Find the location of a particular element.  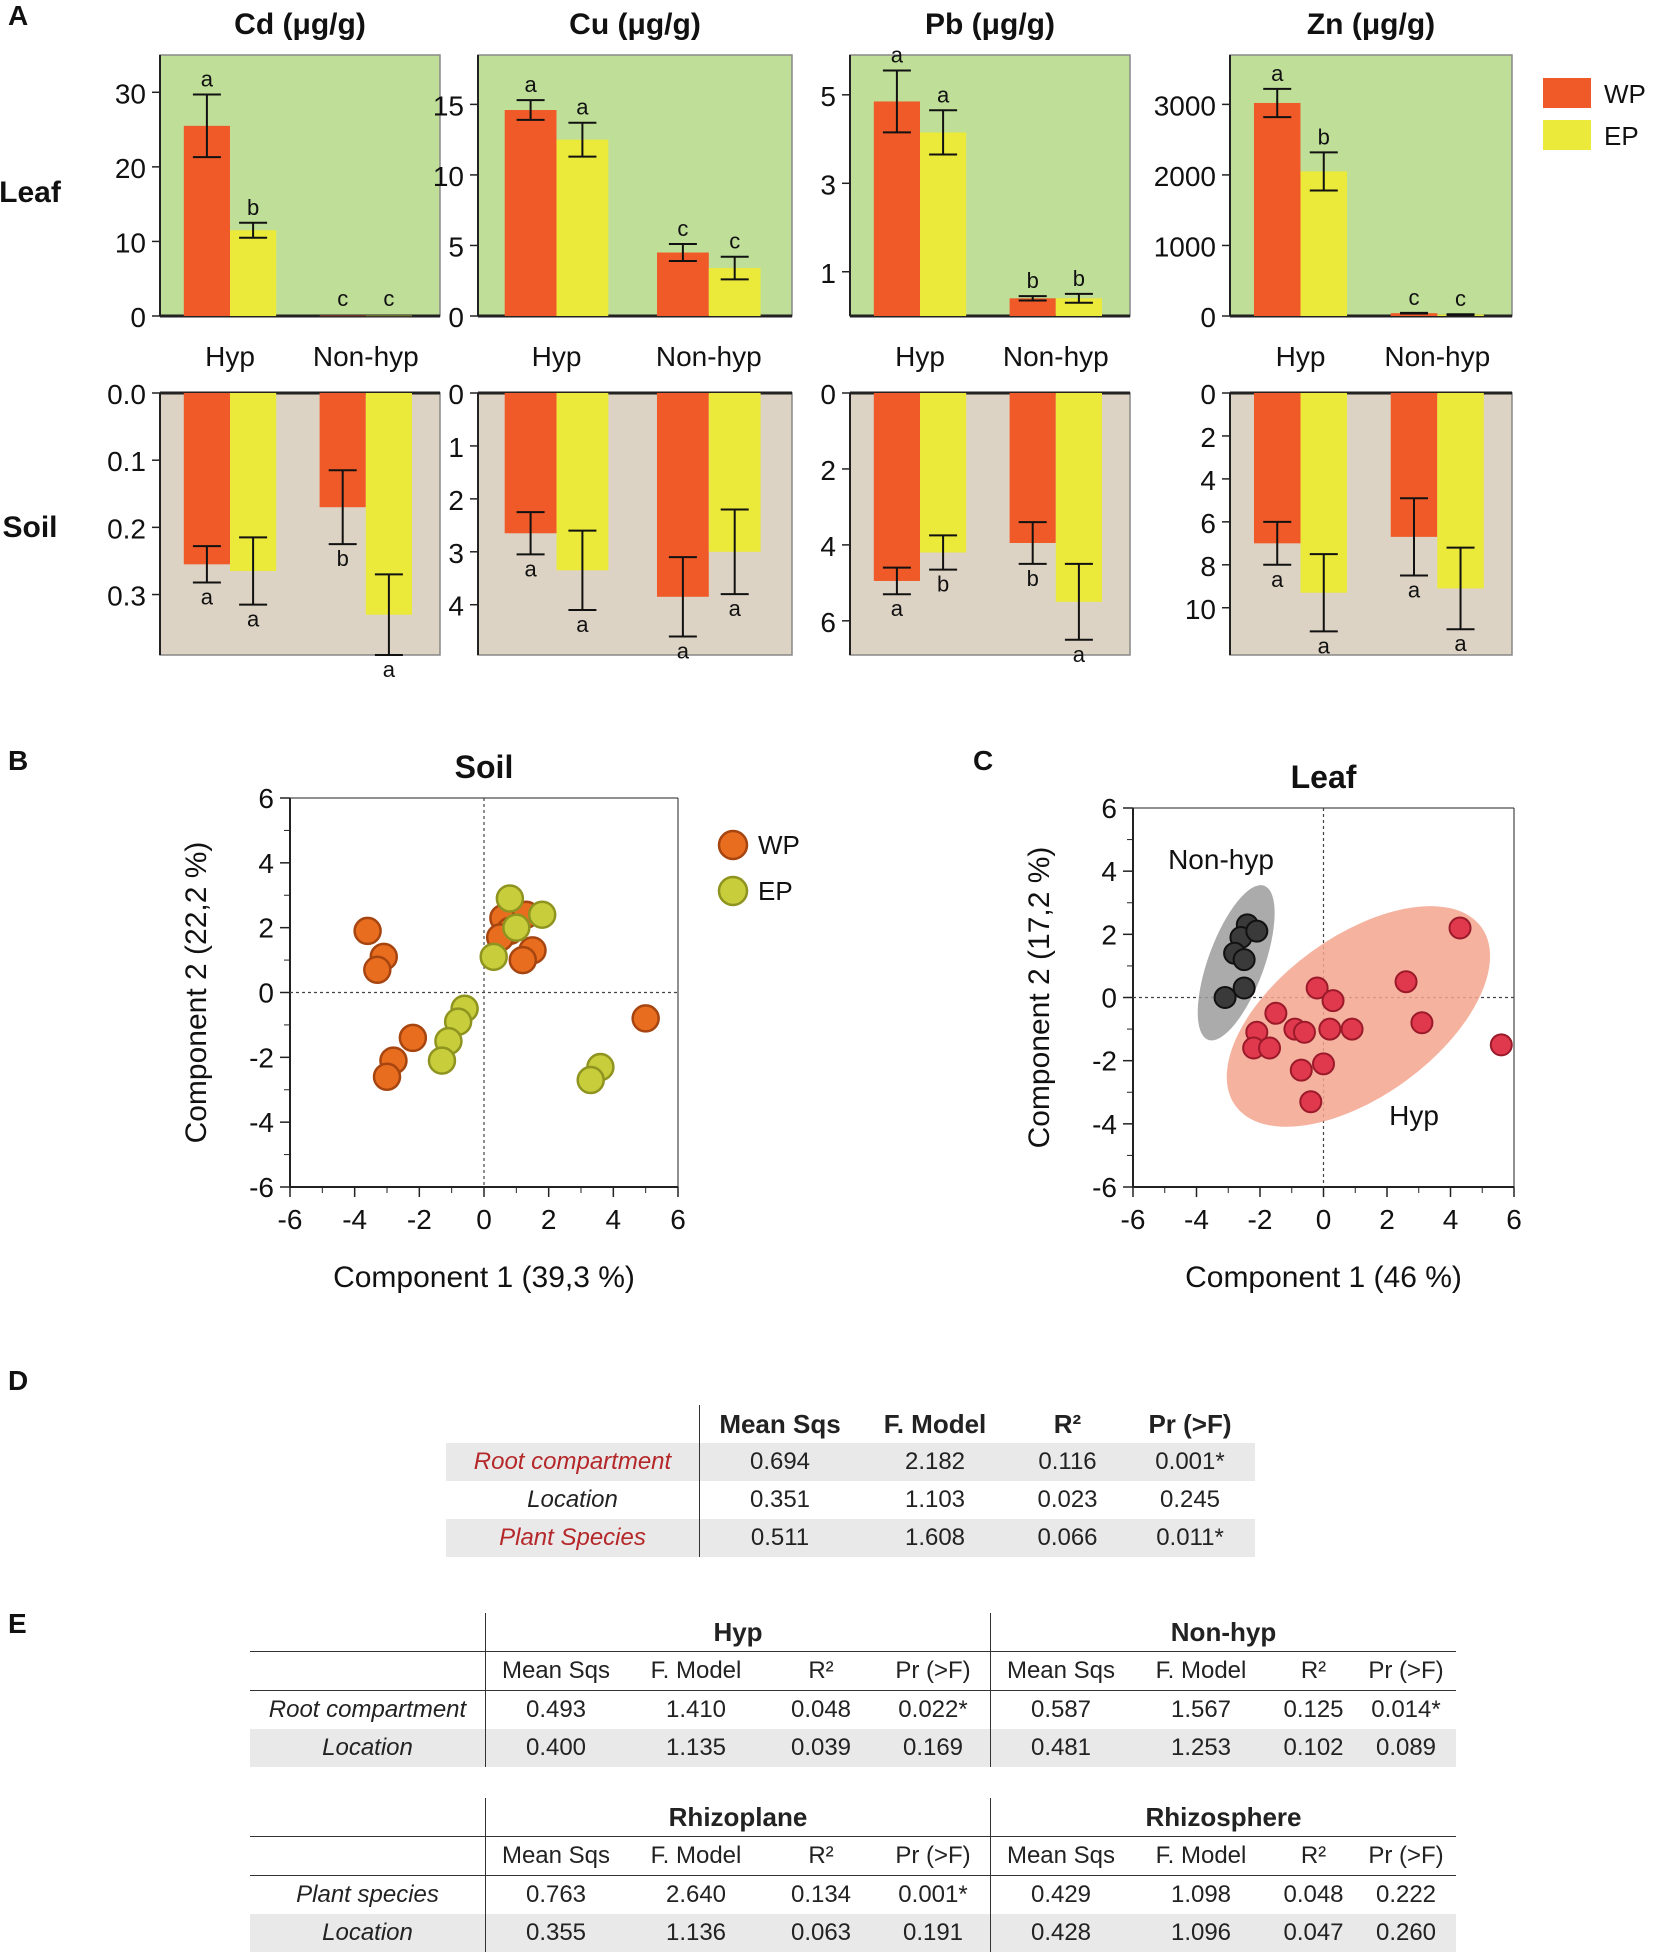

y-tick-label: 6 is located at coordinates (828, 622).